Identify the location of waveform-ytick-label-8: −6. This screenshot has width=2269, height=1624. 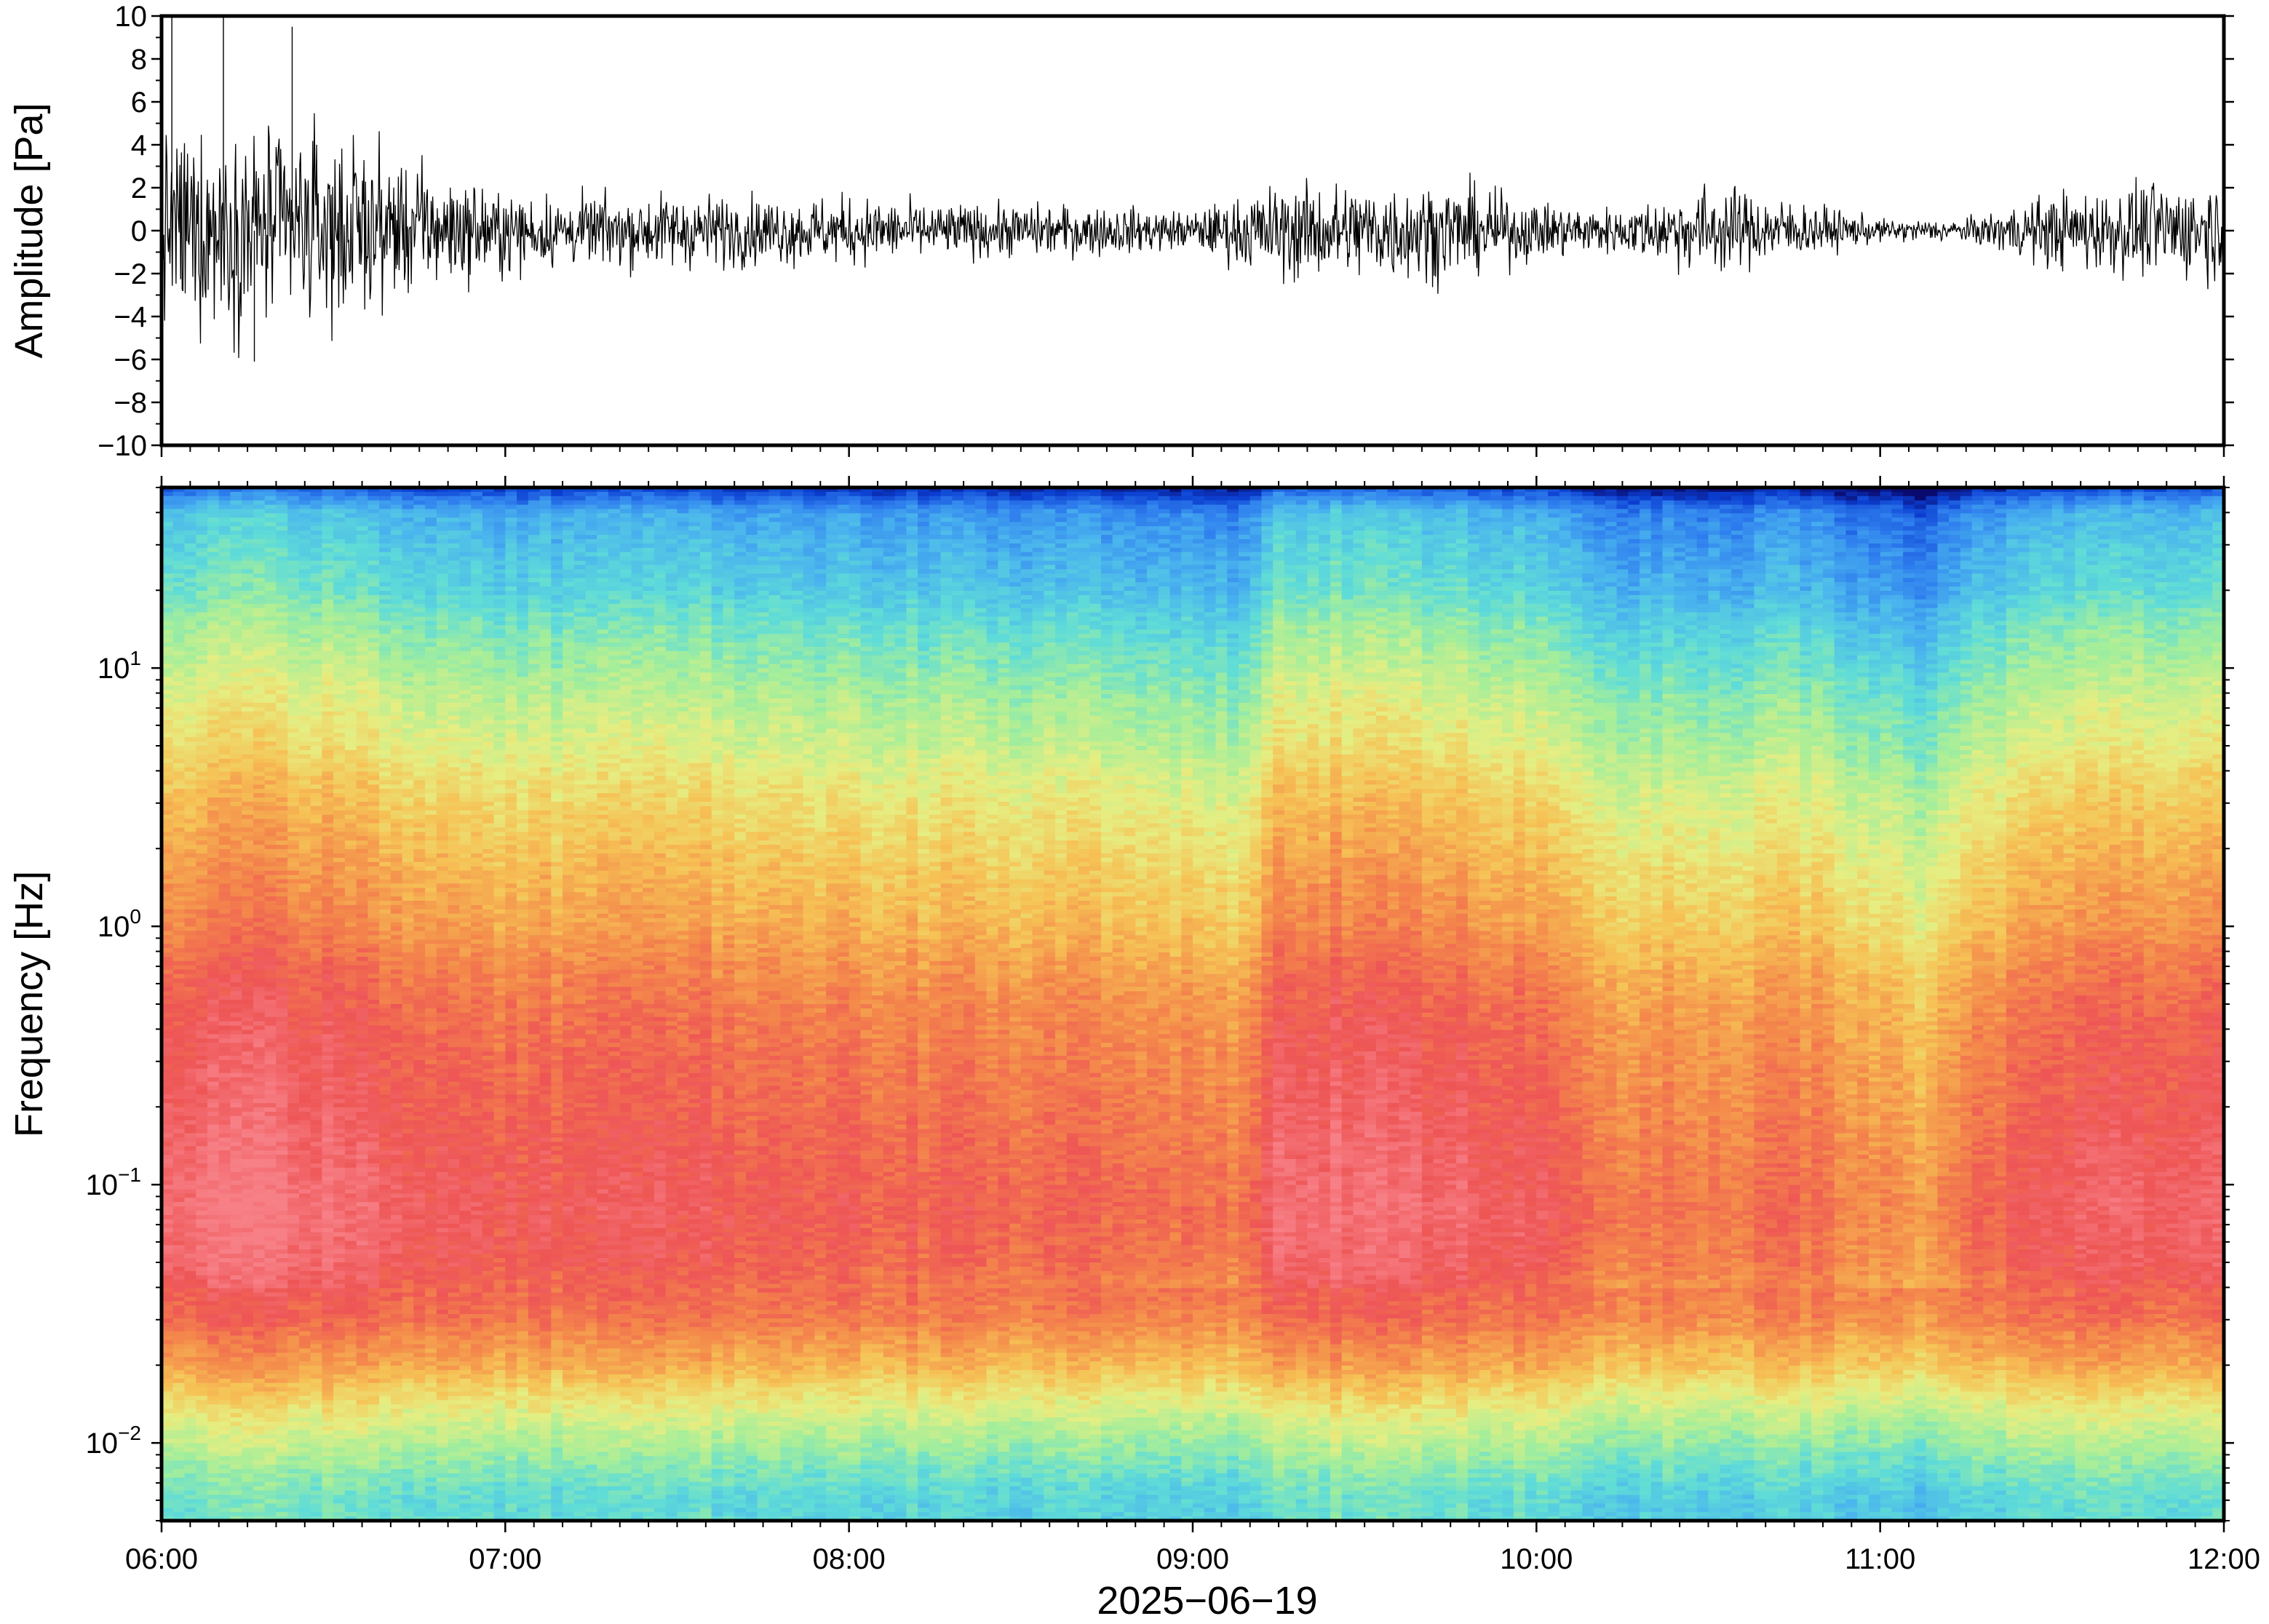
(130, 360).